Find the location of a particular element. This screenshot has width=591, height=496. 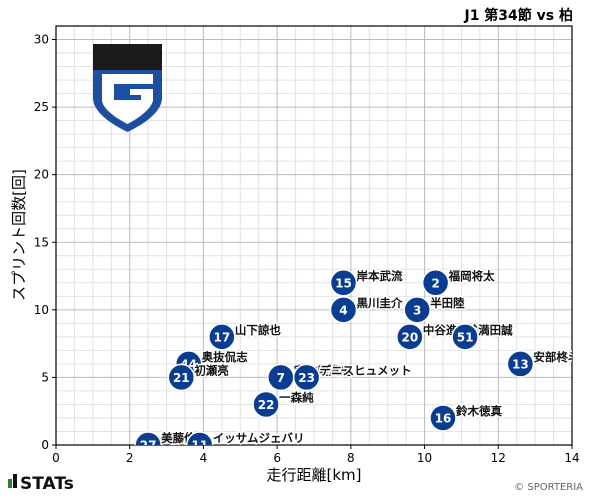

player-name-label: デニスヒュメット is located at coordinates (366, 370).